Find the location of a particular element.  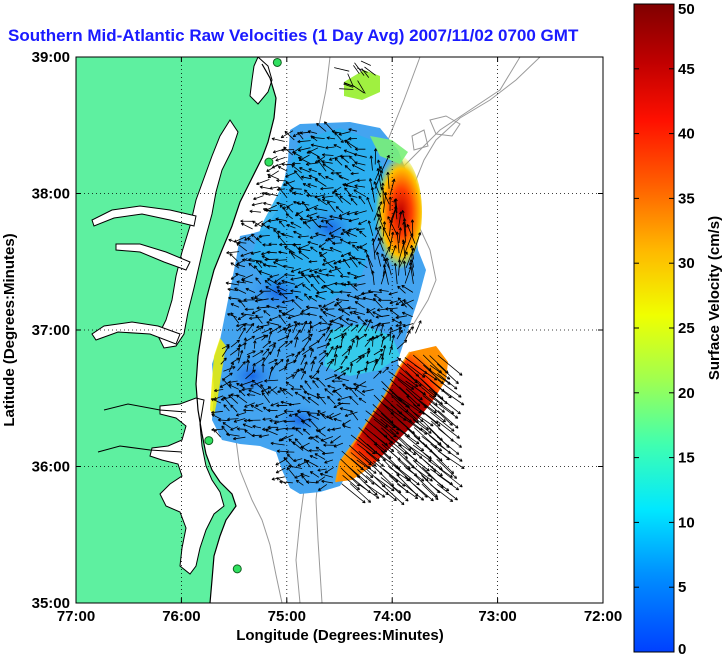

x-tick-label: 77:00 is located at coordinates (76, 616).